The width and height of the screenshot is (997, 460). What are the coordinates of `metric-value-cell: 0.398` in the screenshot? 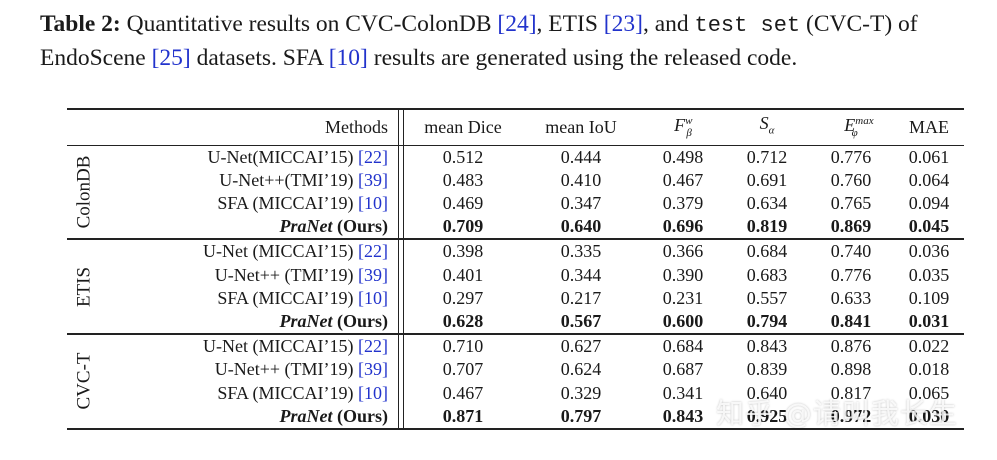 It's located at (462, 251).